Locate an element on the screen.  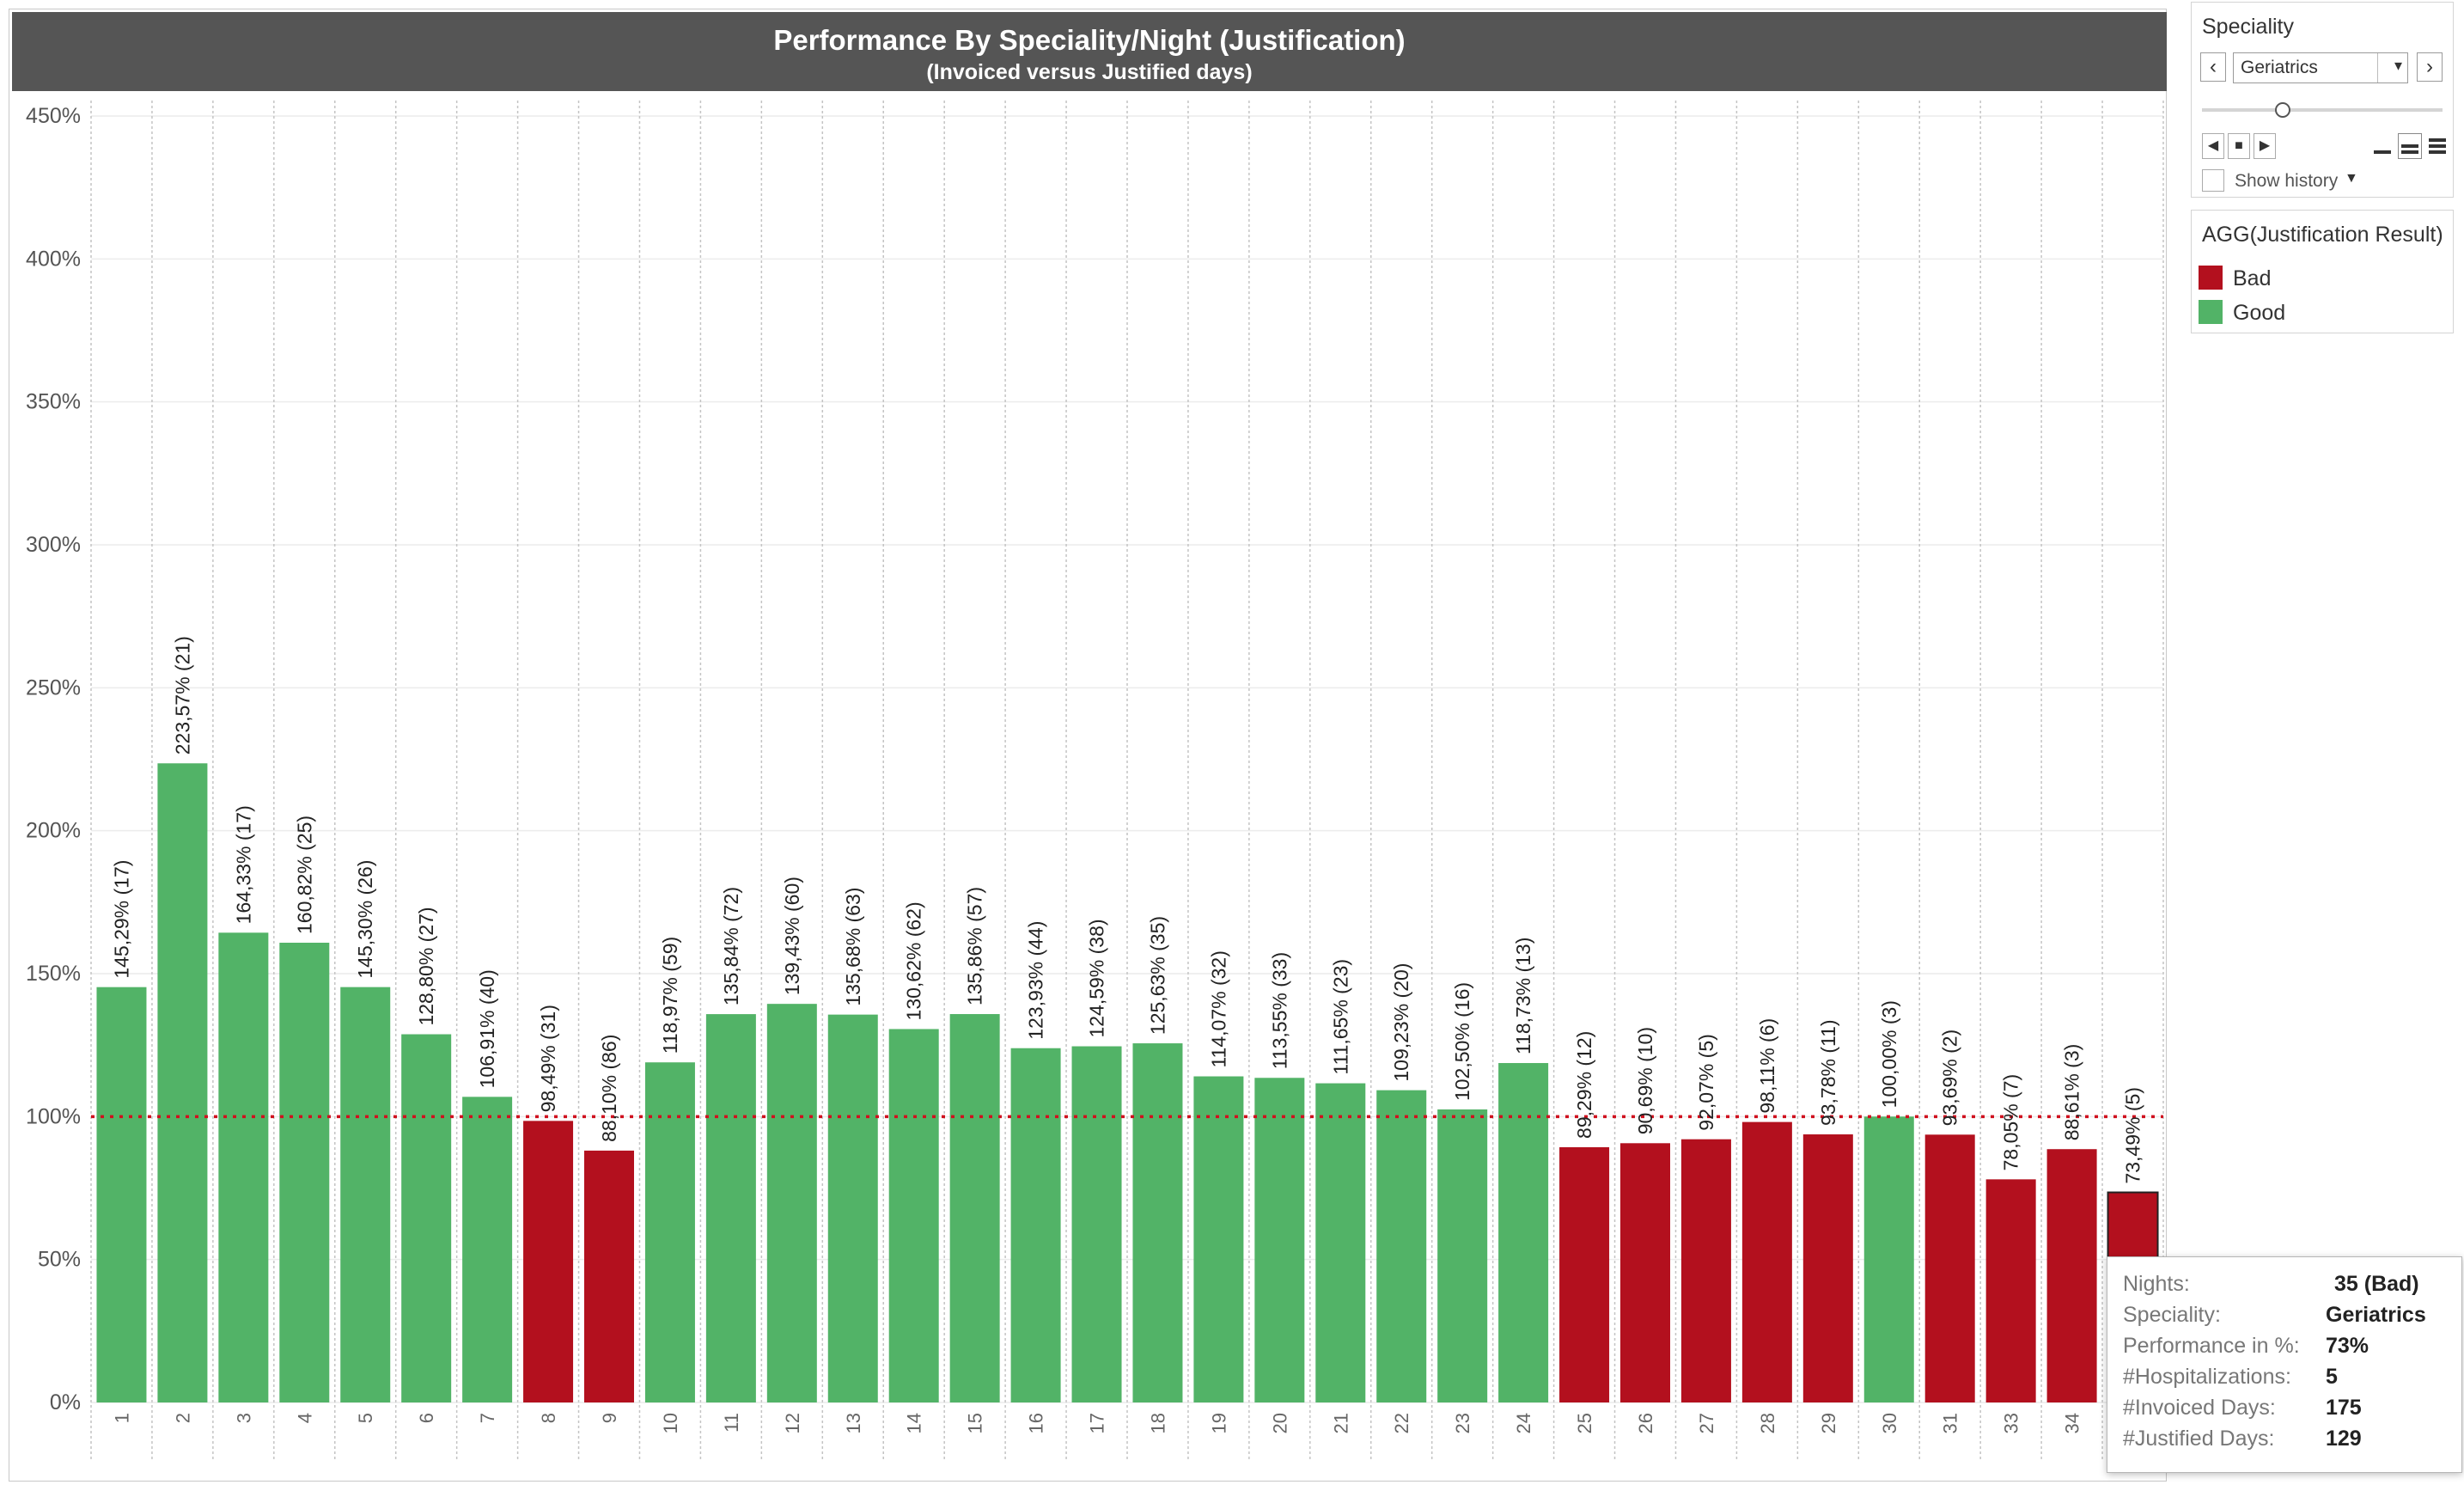
legend-swatch-bad is located at coordinates (2211, 278).